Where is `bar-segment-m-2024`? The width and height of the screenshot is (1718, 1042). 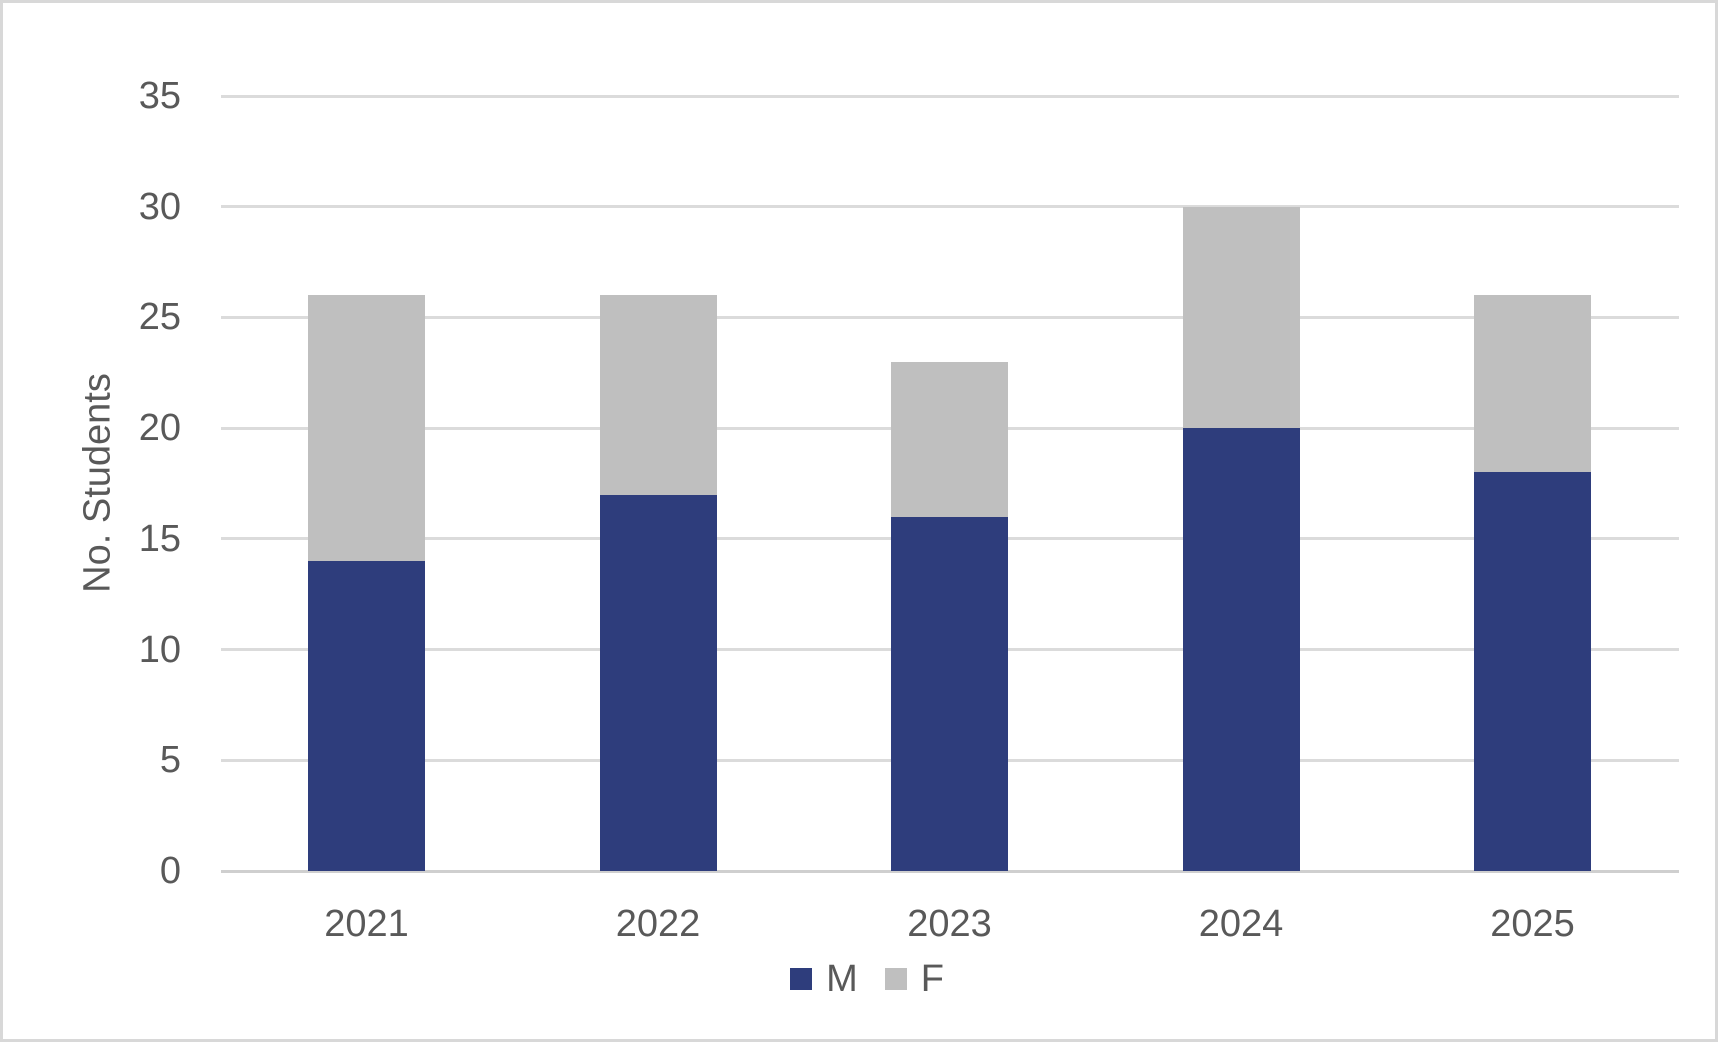
bar-segment-m-2024 is located at coordinates (1241, 649).